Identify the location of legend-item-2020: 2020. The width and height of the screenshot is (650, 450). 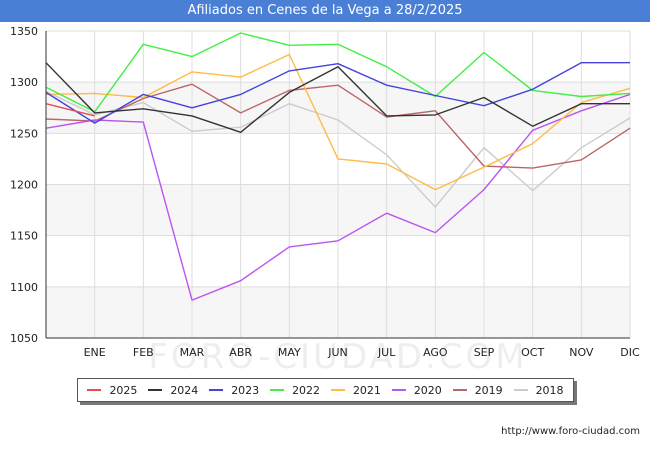
(416, 390).